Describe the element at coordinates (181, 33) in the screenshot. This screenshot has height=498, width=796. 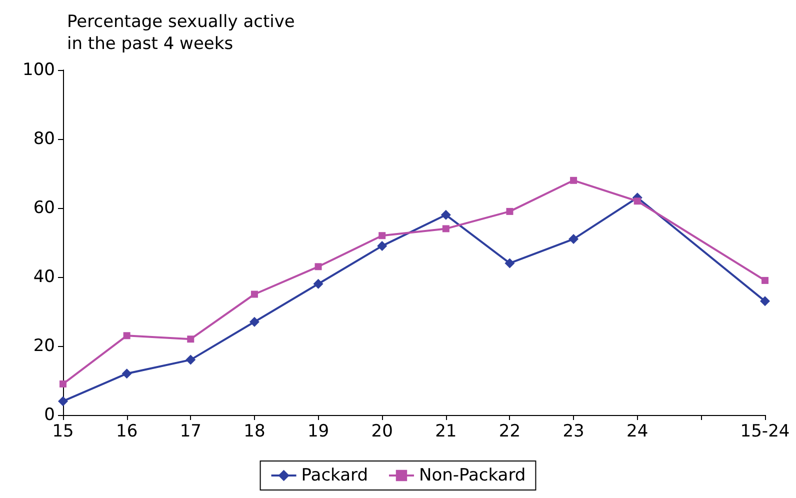
I see `y-axis-title: Percentage sexually active in the past 4 weeks` at that location.